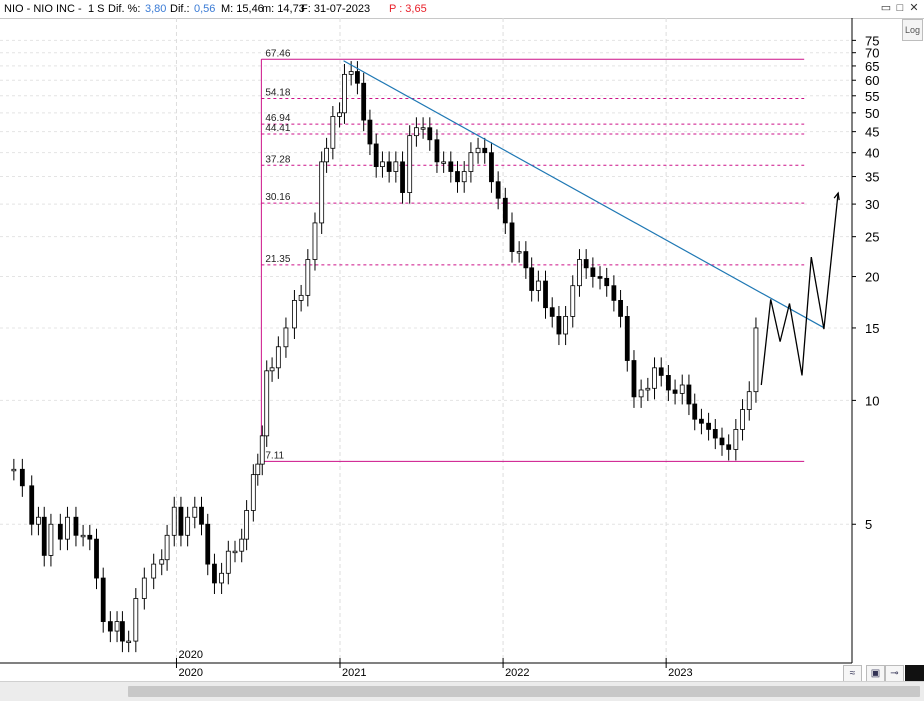 Image resolution: width=924 pixels, height=701 pixels. I want to click on y-tick-label: 45, so click(872, 132).